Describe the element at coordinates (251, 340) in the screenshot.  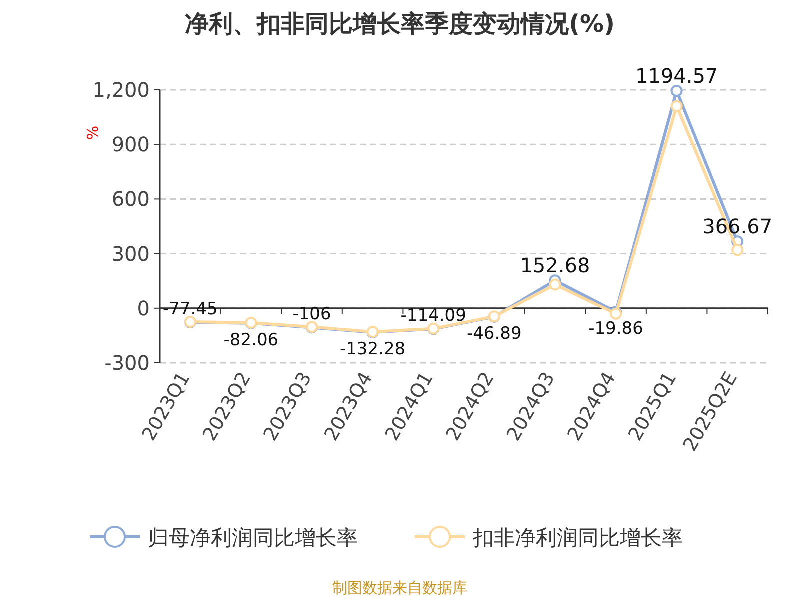
I see `data-label: -82.06` at that location.